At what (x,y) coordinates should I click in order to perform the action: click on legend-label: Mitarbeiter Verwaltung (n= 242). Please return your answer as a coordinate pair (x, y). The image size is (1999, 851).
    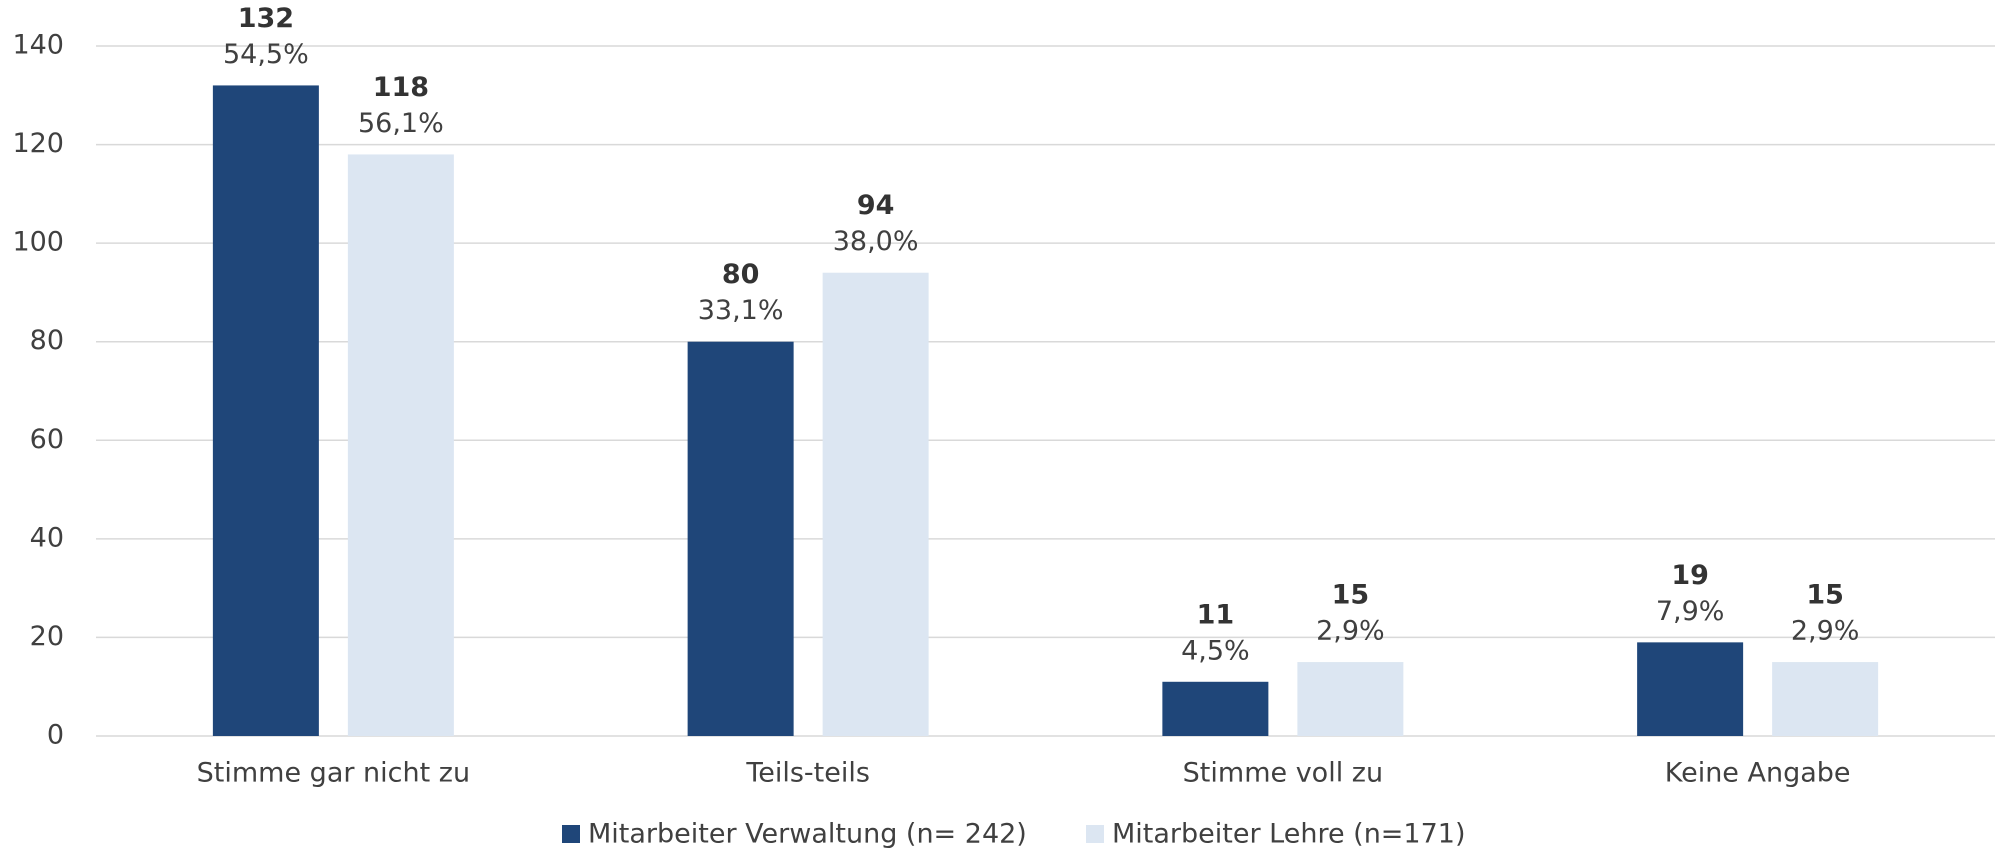
    Looking at the image, I should click on (807, 834).